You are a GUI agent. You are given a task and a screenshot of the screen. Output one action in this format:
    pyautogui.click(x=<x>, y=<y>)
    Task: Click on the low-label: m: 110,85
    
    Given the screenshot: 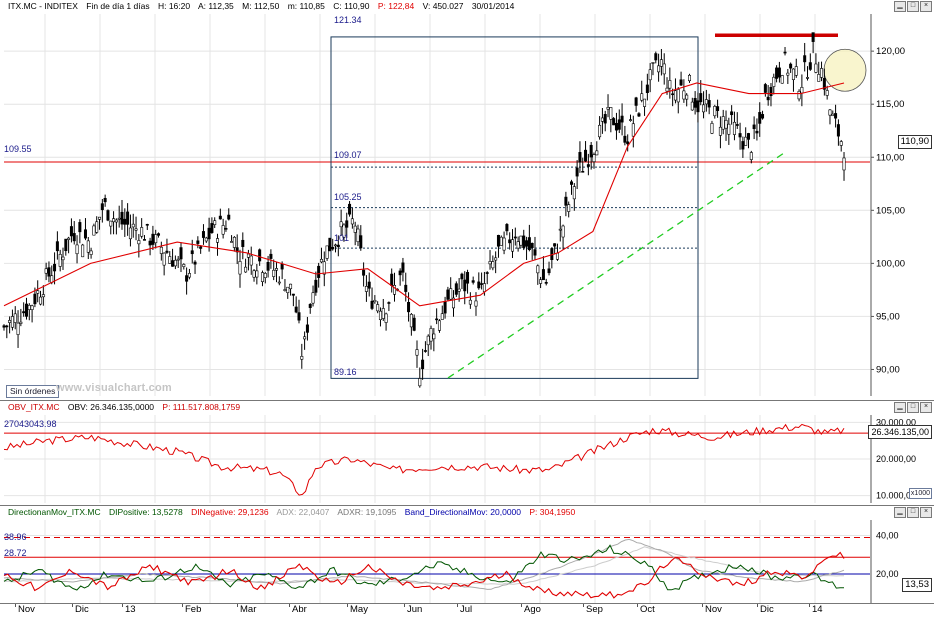 What is the action you would take?
    pyautogui.click(x=306, y=6)
    